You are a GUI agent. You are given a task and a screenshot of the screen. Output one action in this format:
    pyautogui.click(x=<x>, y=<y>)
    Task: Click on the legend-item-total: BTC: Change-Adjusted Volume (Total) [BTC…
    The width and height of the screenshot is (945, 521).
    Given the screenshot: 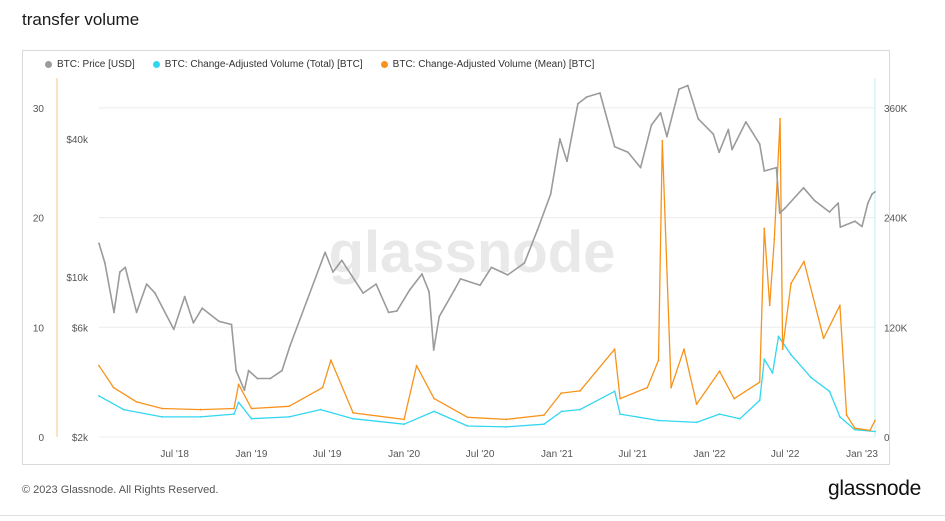 What is the action you would take?
    pyautogui.click(x=257, y=64)
    